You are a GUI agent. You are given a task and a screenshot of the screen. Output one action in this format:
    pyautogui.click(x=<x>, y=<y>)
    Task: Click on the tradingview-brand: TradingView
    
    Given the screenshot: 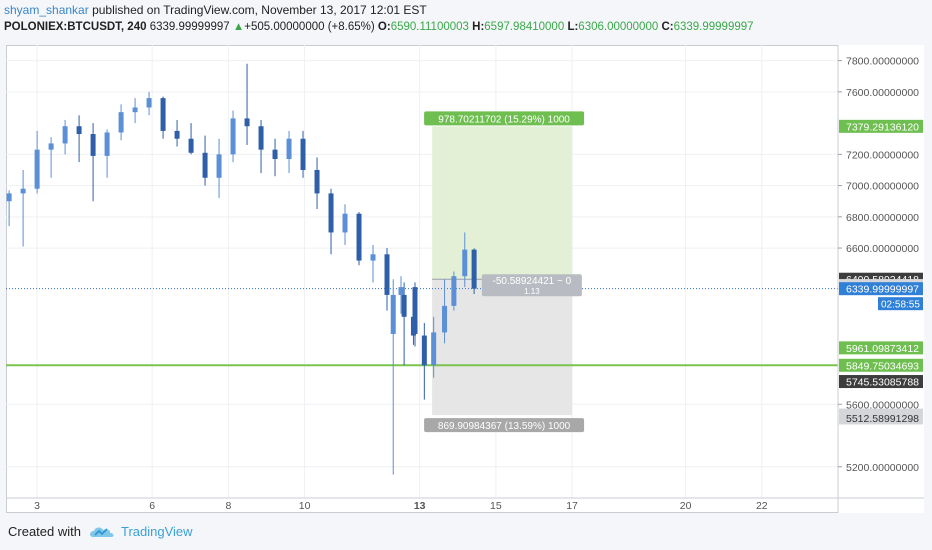 What is the action you would take?
    pyautogui.click(x=141, y=531)
    